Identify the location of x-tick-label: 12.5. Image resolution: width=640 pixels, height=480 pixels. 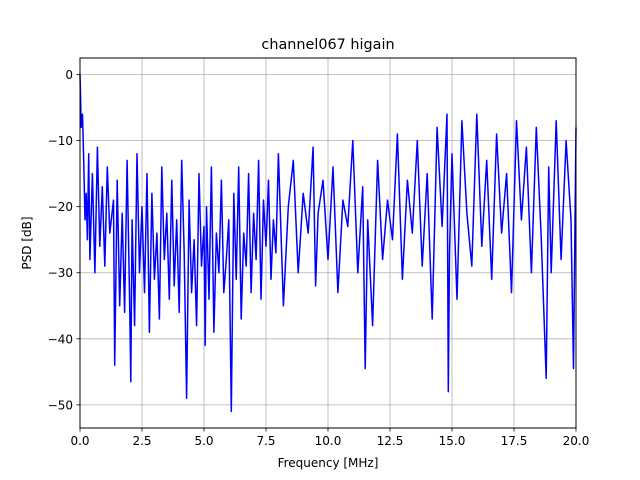
(390, 441).